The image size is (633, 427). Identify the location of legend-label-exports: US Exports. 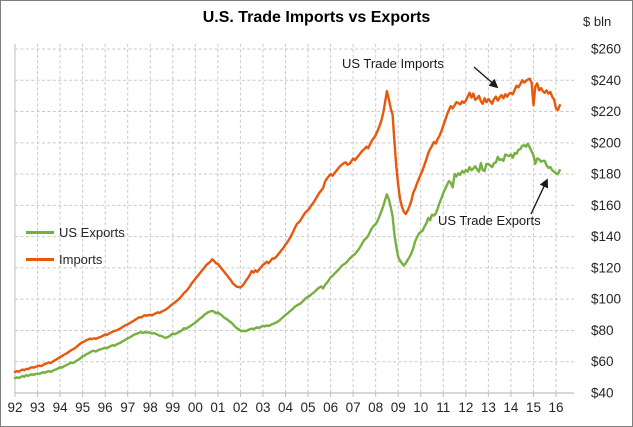
(92, 232).